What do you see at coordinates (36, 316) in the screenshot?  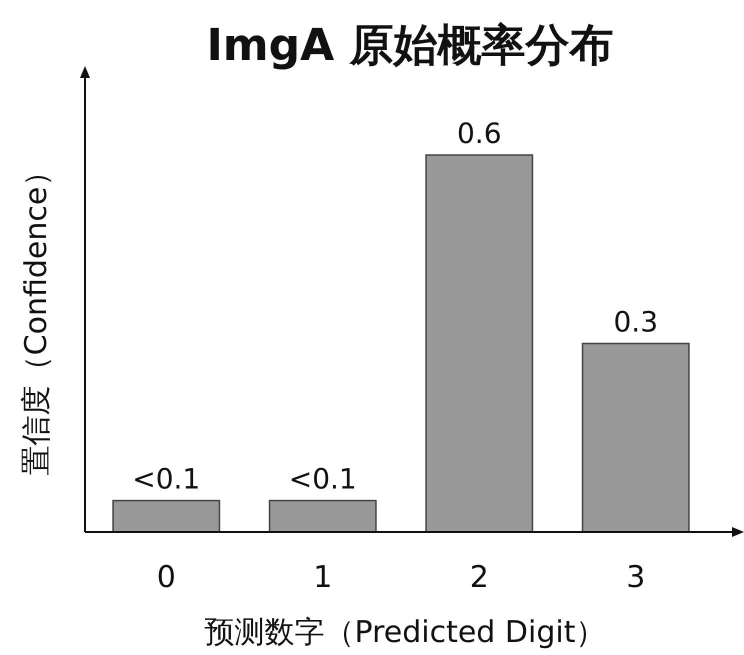 I see `y-axis-title: 置信度（Confidence）` at bounding box center [36, 316].